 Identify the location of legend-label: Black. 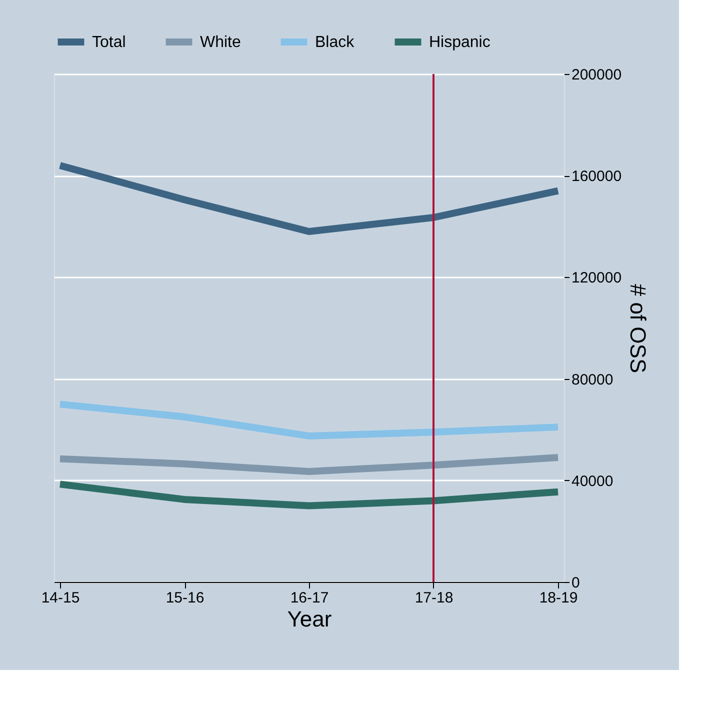
(335, 42).